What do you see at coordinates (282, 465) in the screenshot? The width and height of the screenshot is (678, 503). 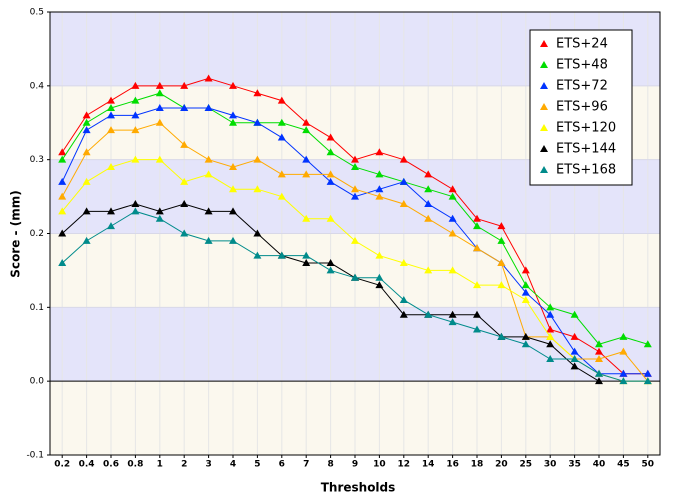 I see `x-tick-label: 6` at bounding box center [282, 465].